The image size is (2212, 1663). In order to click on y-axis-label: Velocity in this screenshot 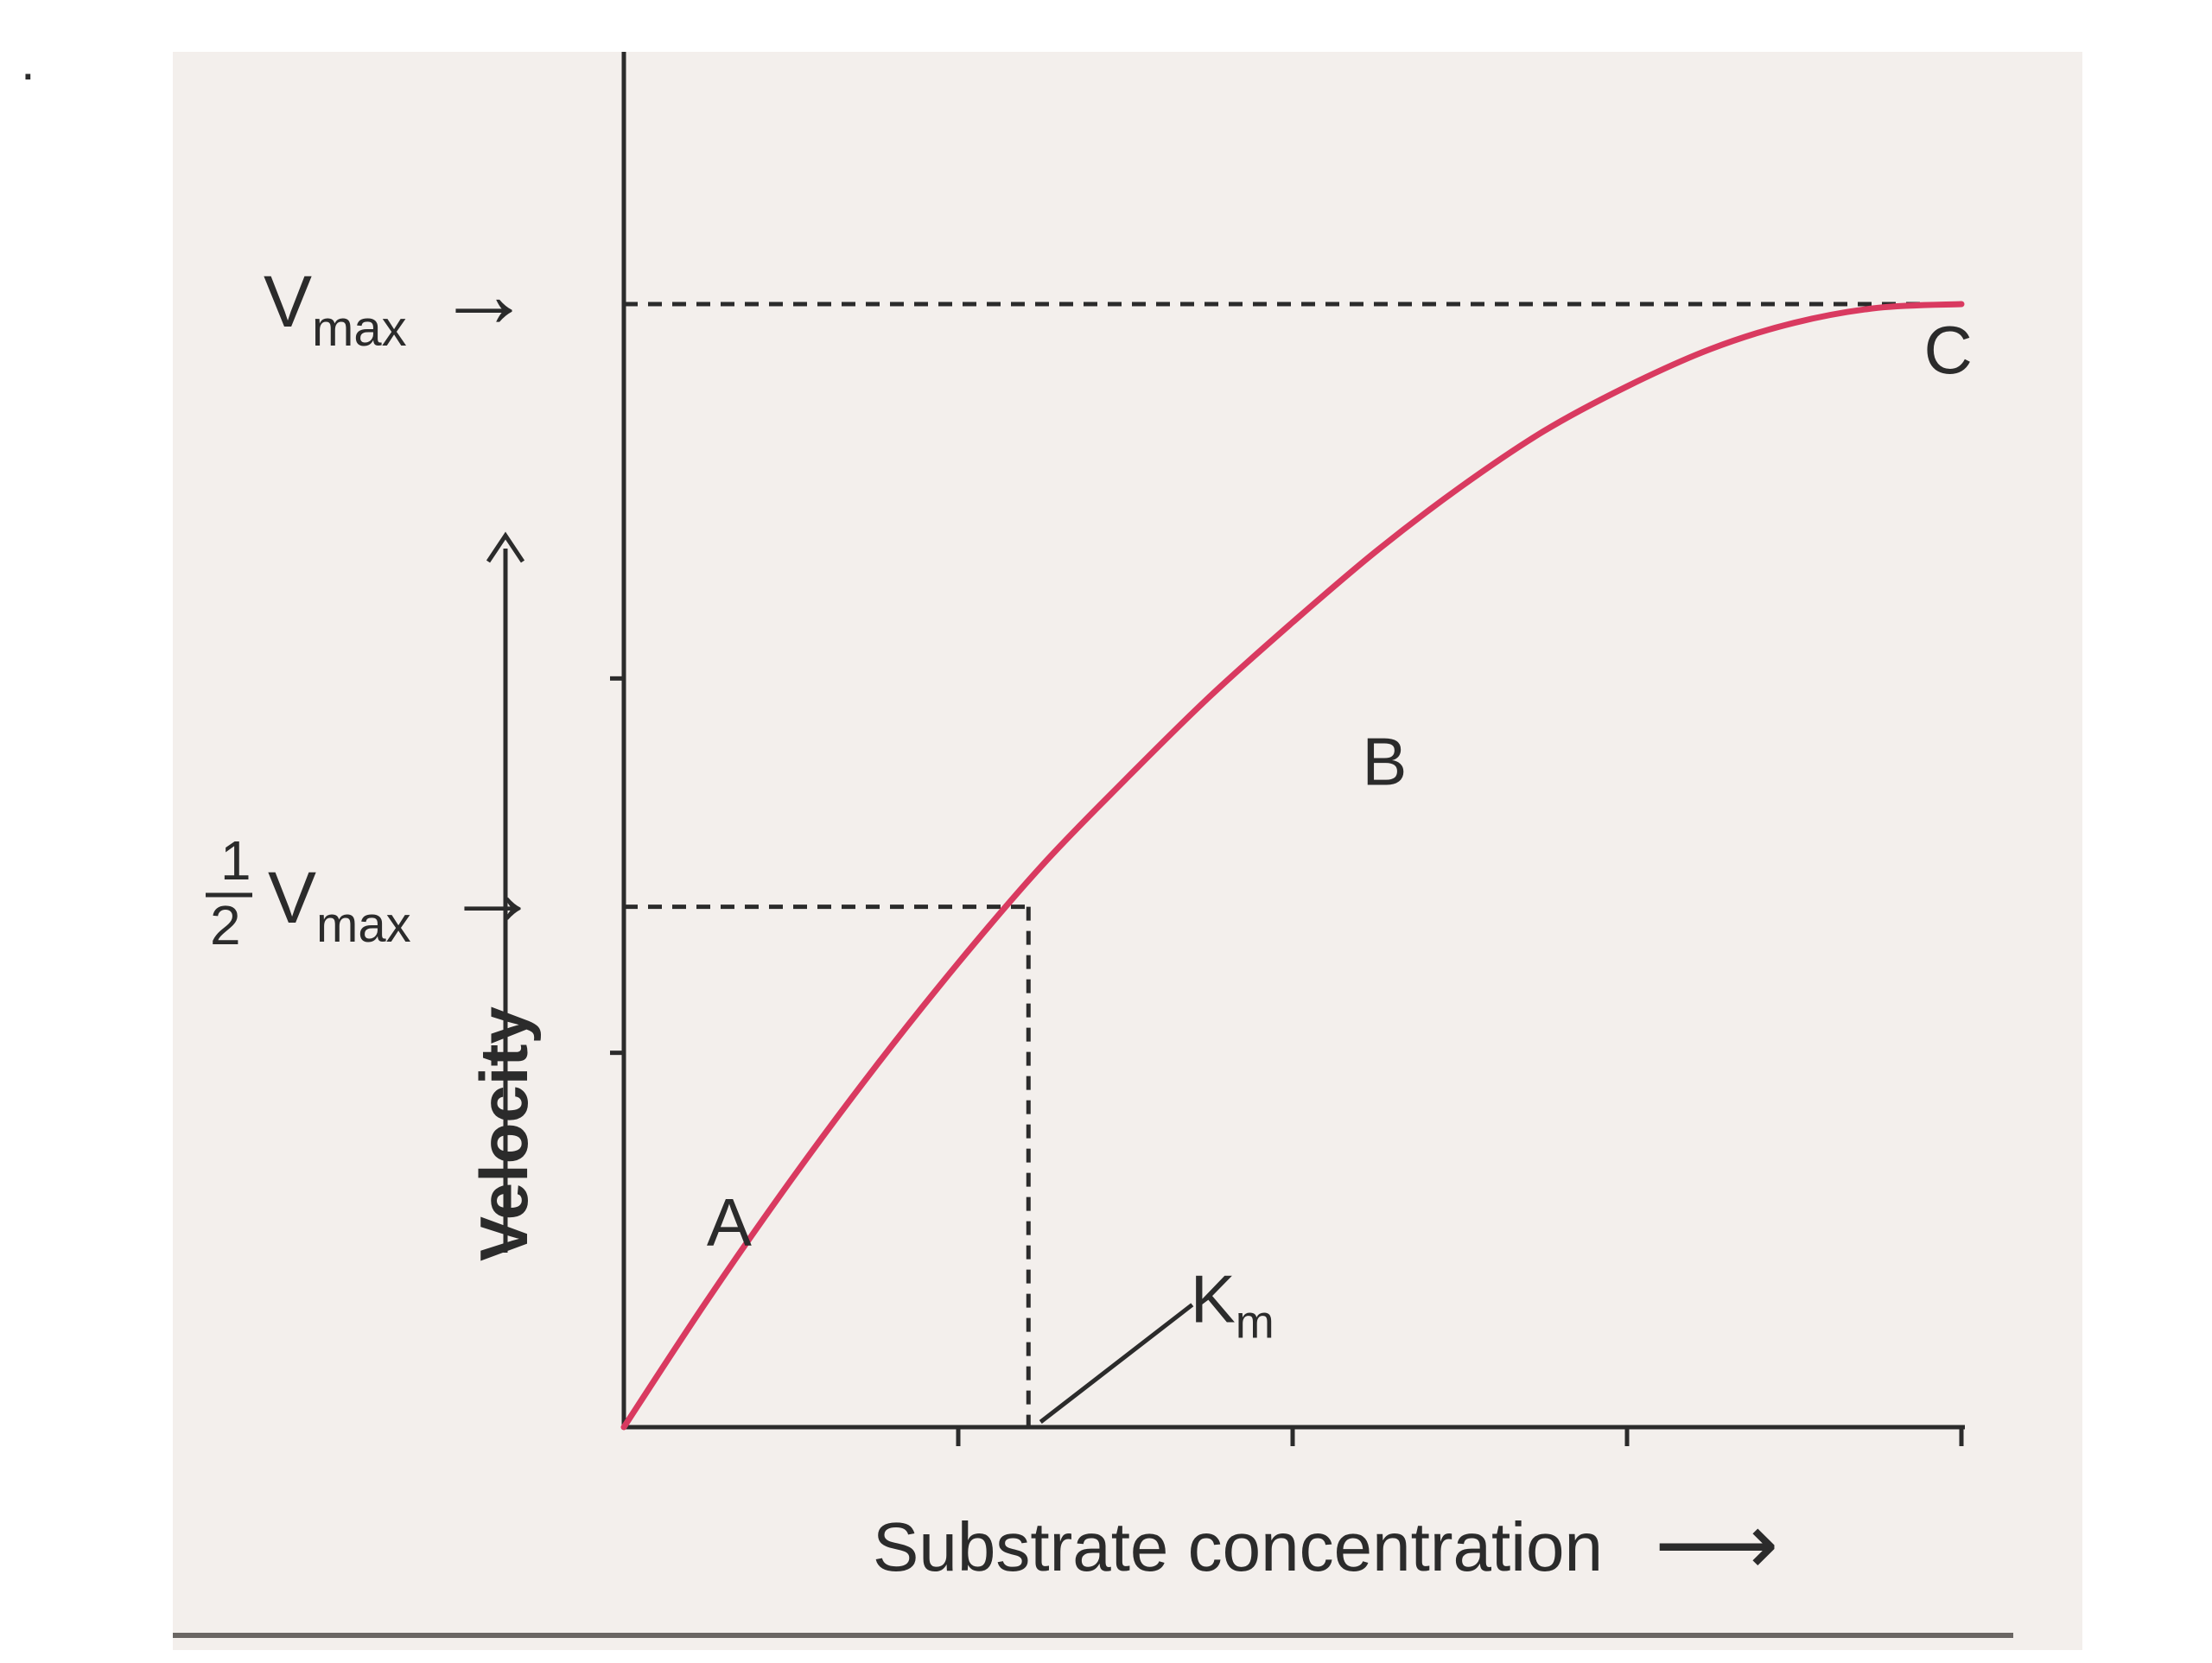, I will do `click(504, 1133)`.